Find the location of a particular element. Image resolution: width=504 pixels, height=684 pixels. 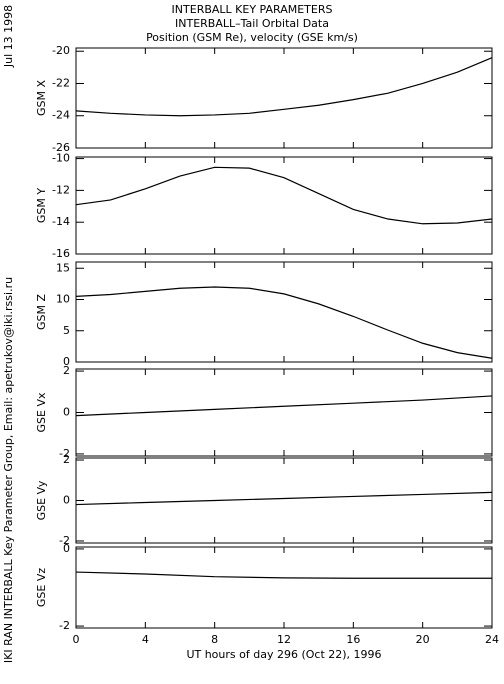

y-tick-label: 10 is located at coordinates (63, 299).